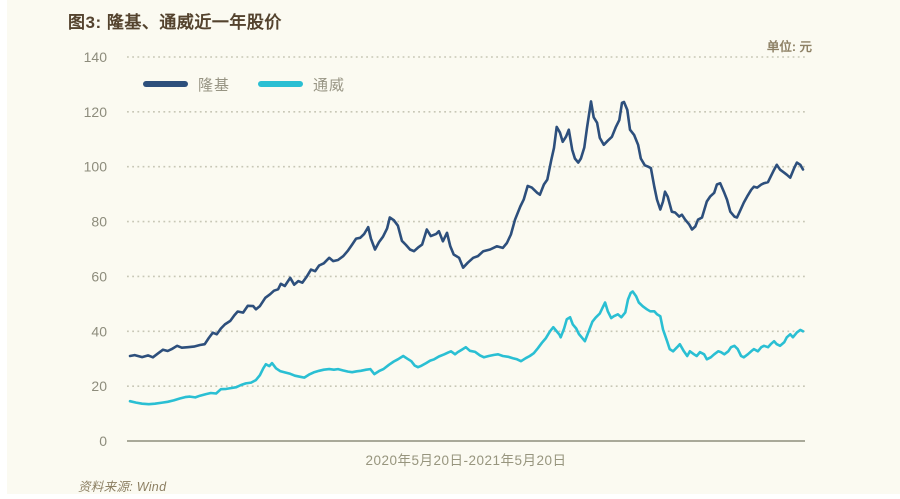 The height and width of the screenshot is (499, 900). I want to click on y-tick-label-20: 20, so click(99, 386).